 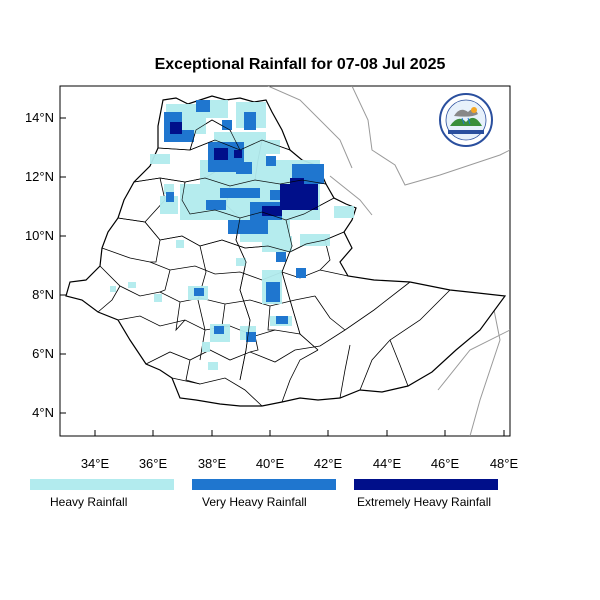 What do you see at coordinates (102, 484) in the screenshot?
I see `legend-swatch-heavy` at bounding box center [102, 484].